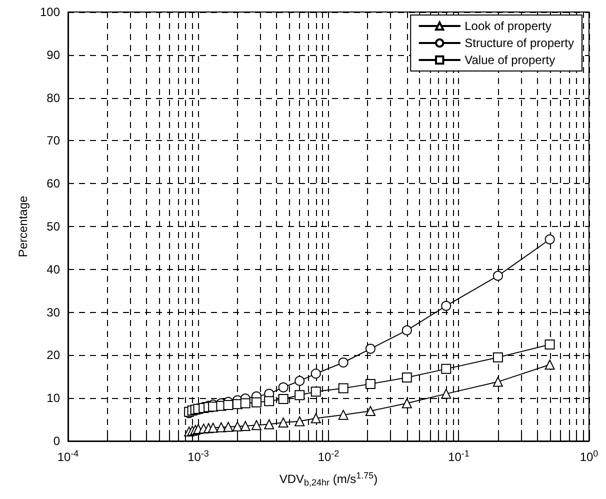 The image size is (606, 499). What do you see at coordinates (53, 227) in the screenshot?
I see `y-tick-label: 50` at bounding box center [53, 227].